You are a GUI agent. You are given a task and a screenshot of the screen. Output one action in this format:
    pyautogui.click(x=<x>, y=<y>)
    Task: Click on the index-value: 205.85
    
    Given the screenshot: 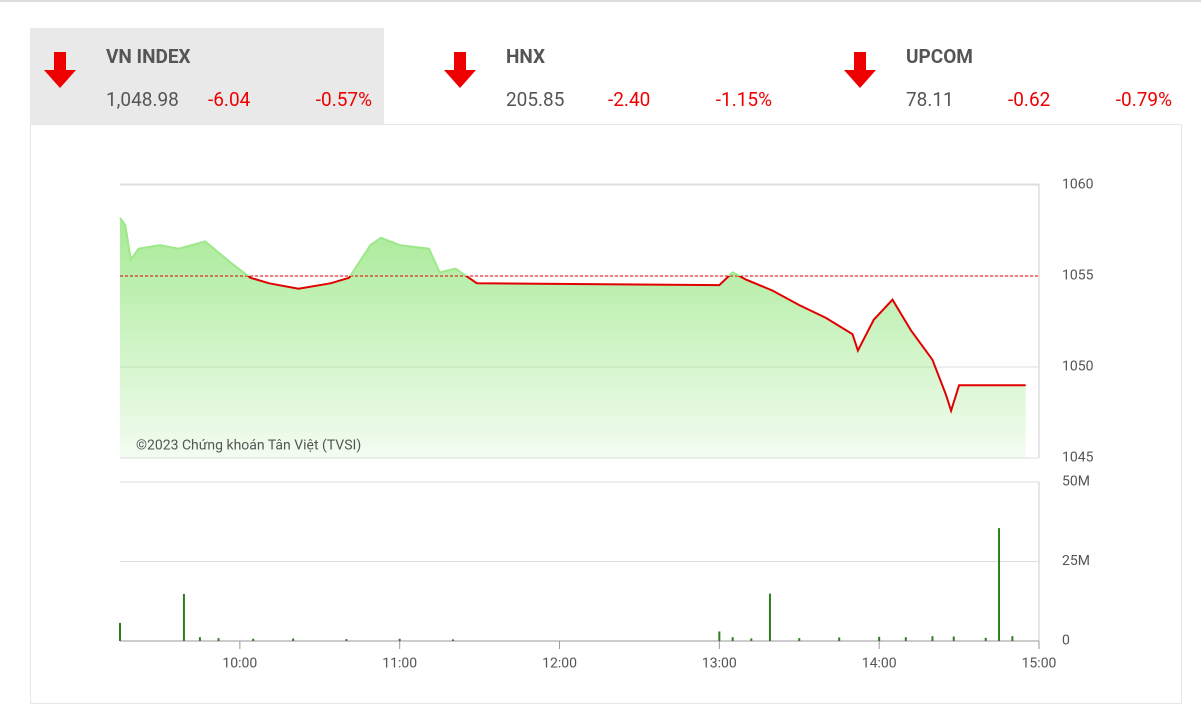 What is the action you would take?
    pyautogui.click(x=535, y=99)
    